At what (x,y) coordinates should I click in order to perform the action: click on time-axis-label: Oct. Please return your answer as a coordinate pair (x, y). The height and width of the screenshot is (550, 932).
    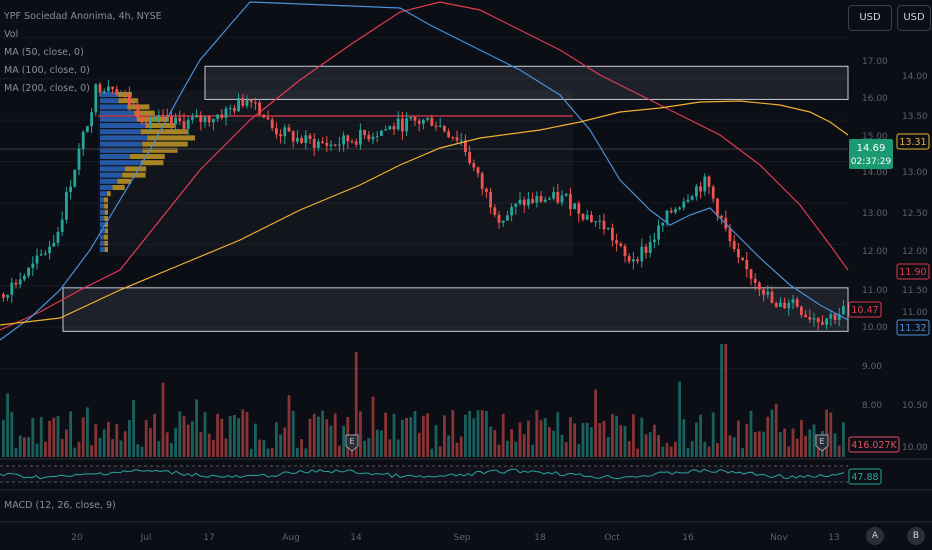
    Looking at the image, I should click on (612, 538).